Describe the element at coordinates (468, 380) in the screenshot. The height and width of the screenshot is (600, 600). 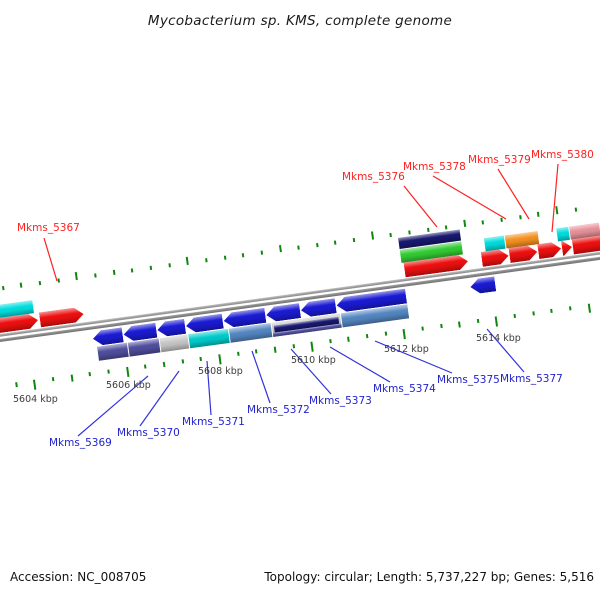
I see `gene-label: Mkms_5375` at that location.